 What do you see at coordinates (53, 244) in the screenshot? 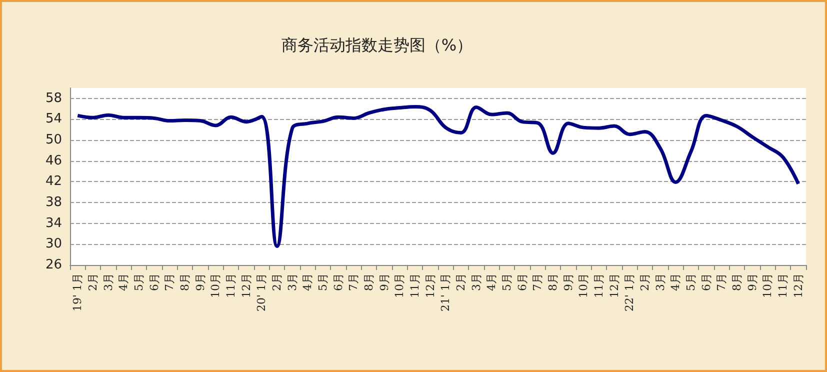
I see `y-tick-label: 30` at bounding box center [53, 244].